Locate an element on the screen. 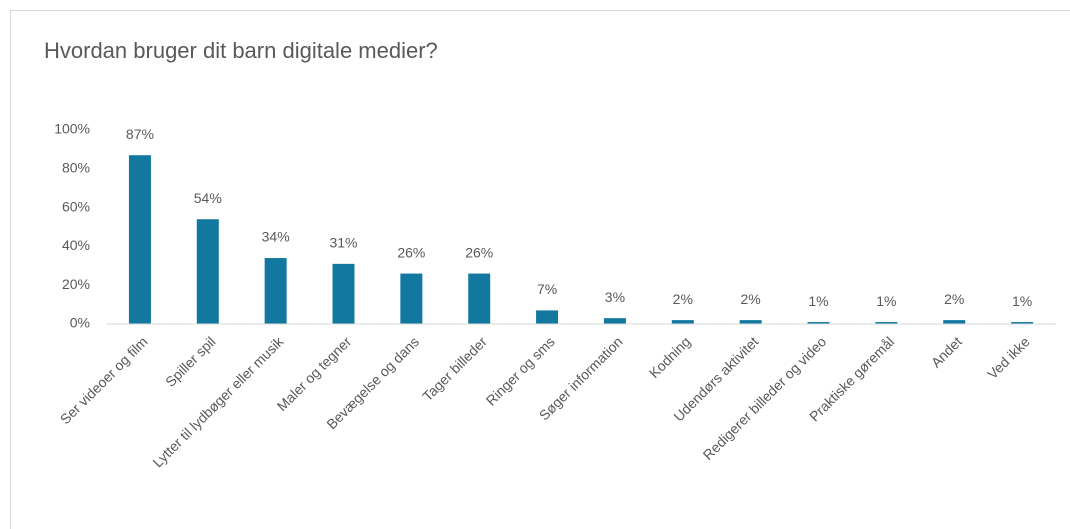  y-tick-label: 40% is located at coordinates (76, 245).